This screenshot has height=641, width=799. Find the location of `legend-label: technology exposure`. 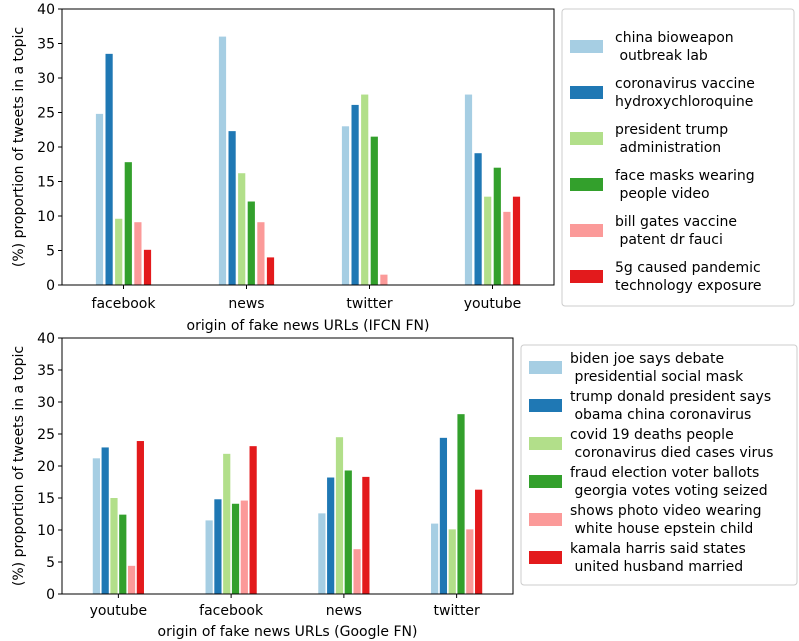

legend-label: technology exposure is located at coordinates (688, 286).